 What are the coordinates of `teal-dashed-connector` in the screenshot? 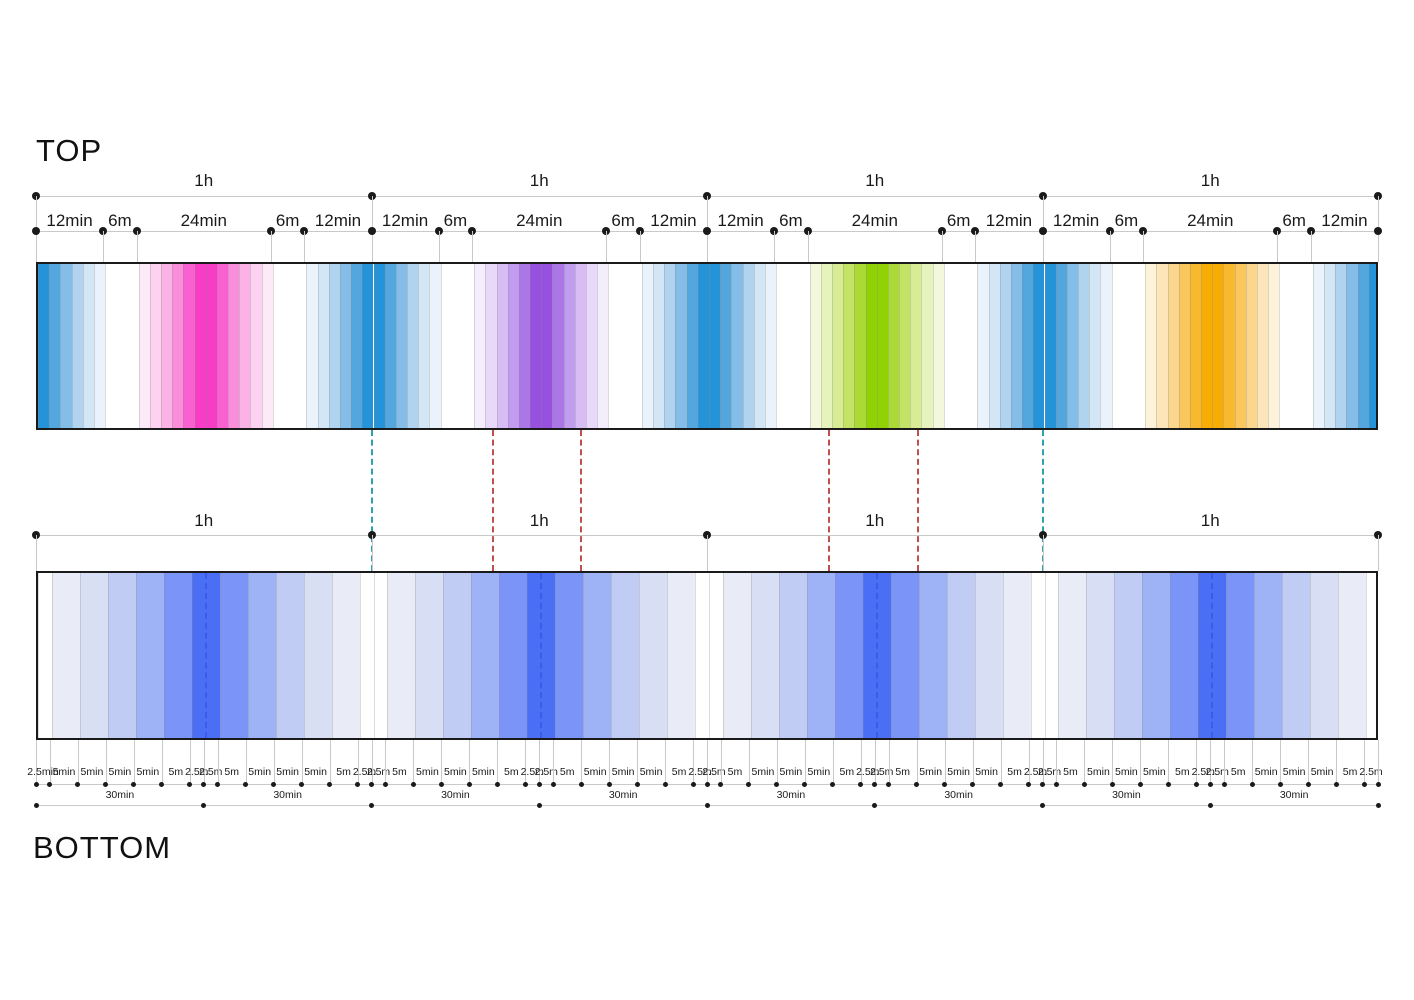 It's located at (1042, 500).